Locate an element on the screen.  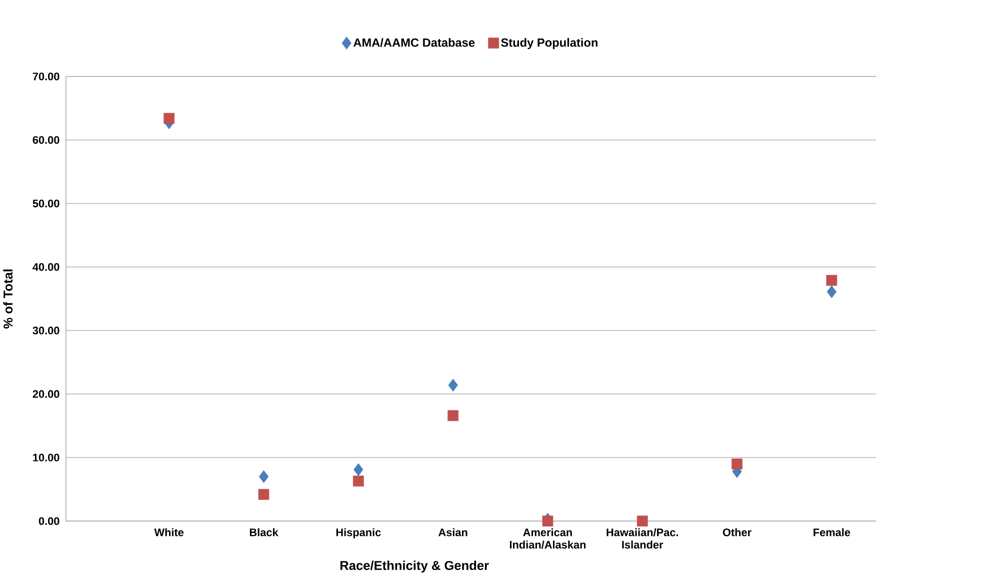
x-axis-title: Race/Ethnicity & Gender is located at coordinates (414, 566).